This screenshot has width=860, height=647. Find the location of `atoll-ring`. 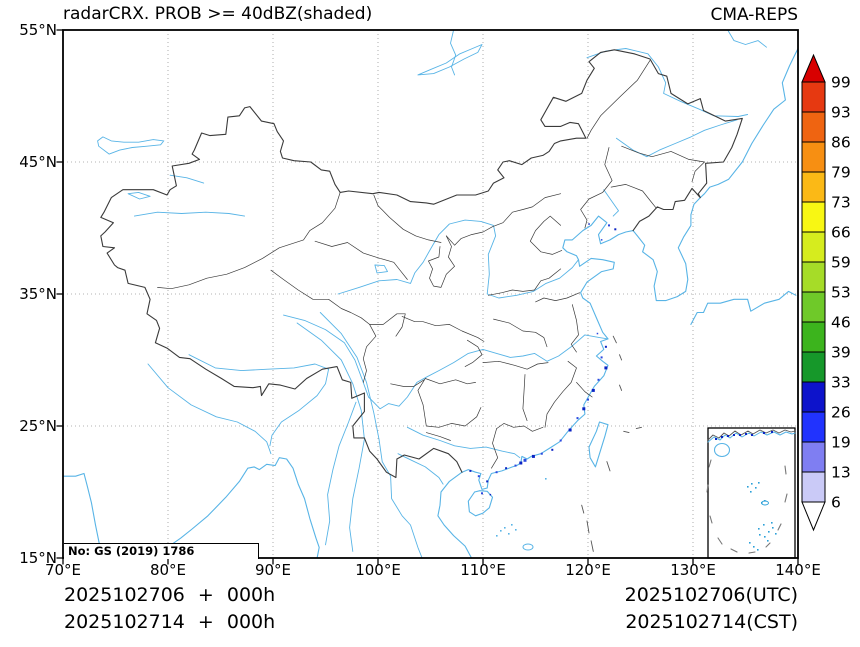

atoll-ring is located at coordinates (528, 547).